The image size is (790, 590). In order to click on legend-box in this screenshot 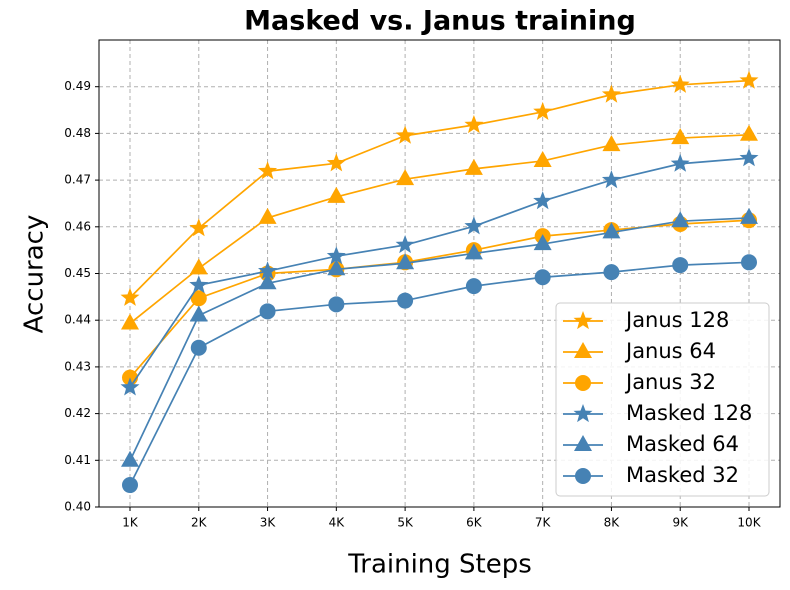, I will do `click(662, 399)`.